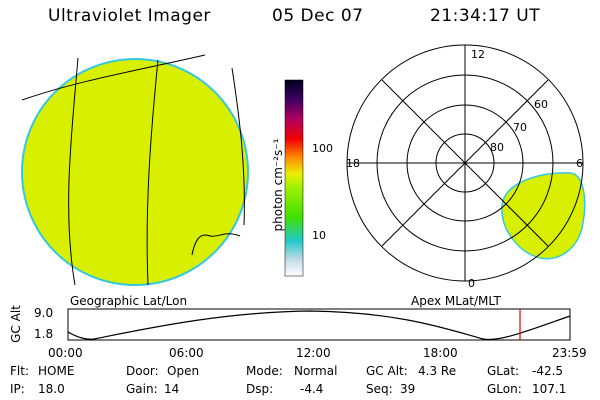 The image size is (600, 400). I want to click on colorbar-label: photon cm⁻²s⁻¹, so click(278, 185).